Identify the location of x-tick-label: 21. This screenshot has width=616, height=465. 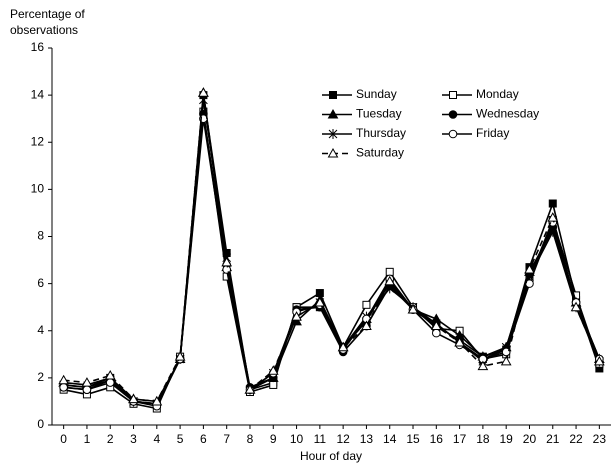
(553, 439).